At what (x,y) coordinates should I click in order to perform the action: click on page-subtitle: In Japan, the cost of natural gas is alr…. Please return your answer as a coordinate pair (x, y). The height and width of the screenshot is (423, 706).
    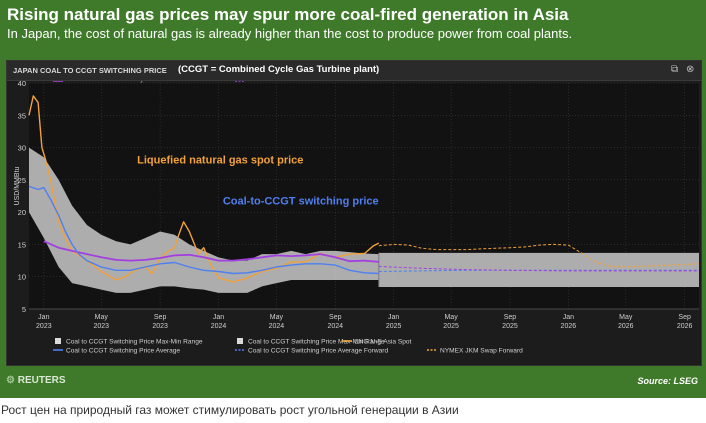
    Looking at the image, I should click on (290, 33).